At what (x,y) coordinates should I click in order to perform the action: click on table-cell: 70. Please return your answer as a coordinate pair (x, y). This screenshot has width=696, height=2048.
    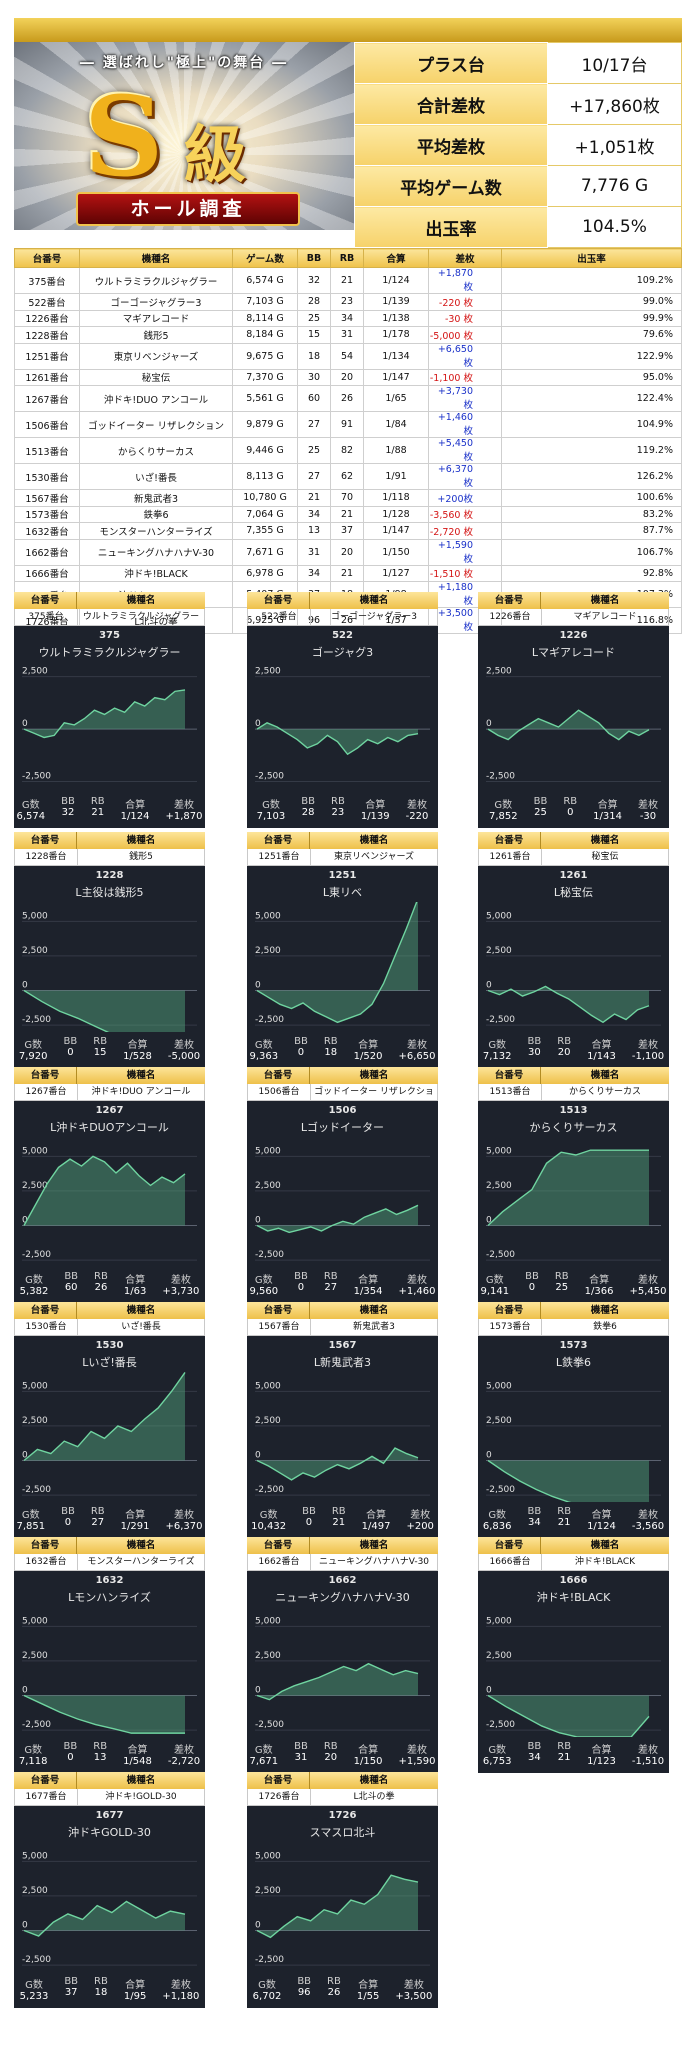
    Looking at the image, I should click on (347, 498).